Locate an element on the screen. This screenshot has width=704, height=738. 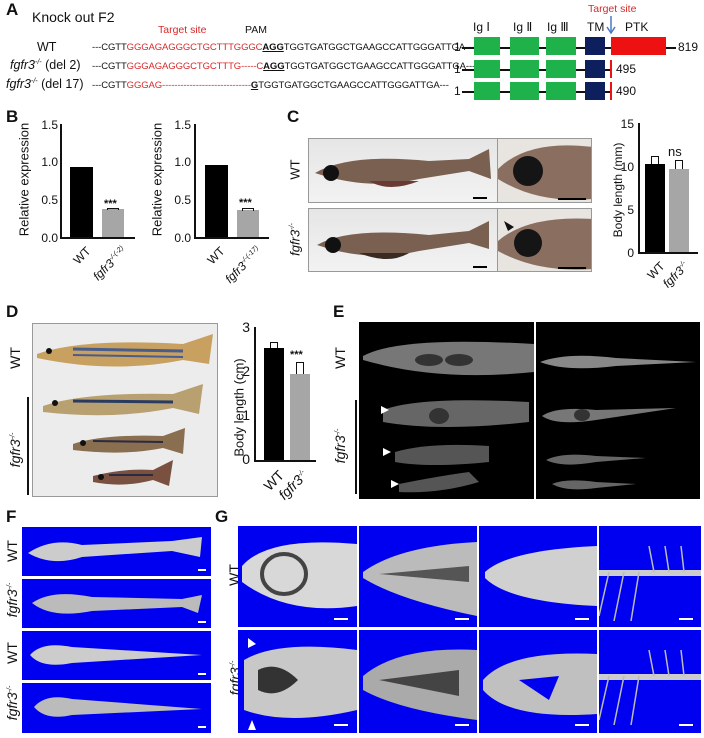
domain-tm-label: TM is located at coordinates (596, 27).